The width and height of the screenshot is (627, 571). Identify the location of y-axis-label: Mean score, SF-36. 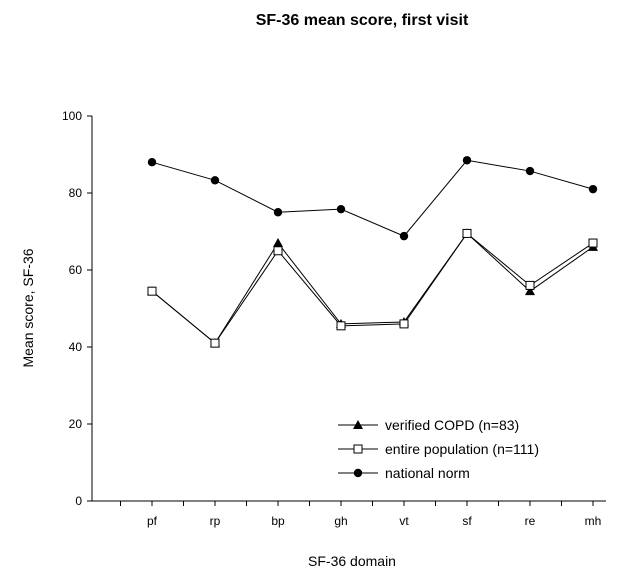
(28, 307).